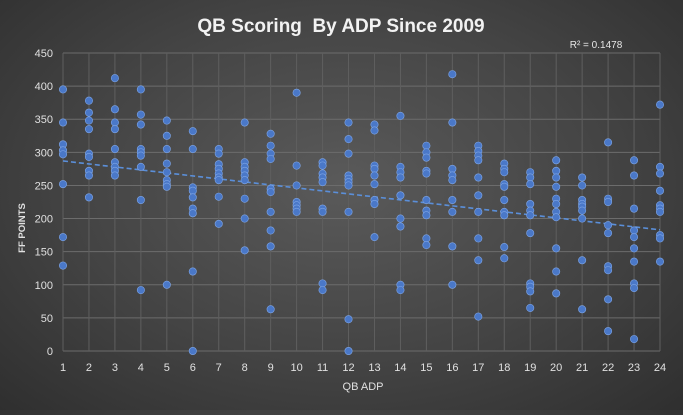  I want to click on y-tick-label: 350, so click(44, 120).